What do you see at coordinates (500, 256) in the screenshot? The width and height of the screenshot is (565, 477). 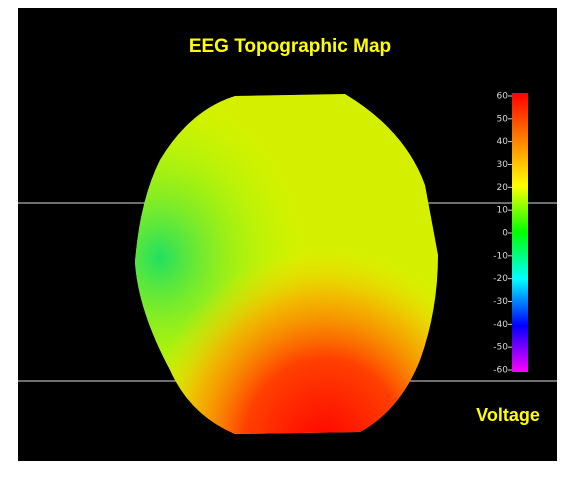 I see `colorbar-tick-label: -10` at bounding box center [500, 256].